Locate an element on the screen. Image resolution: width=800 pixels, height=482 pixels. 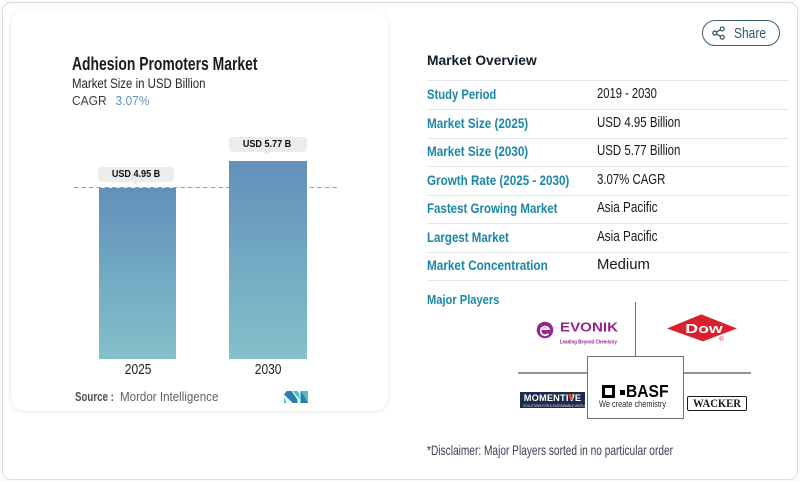
svg-text: Leading Beyond Chemistry is located at coordinates (588, 343).